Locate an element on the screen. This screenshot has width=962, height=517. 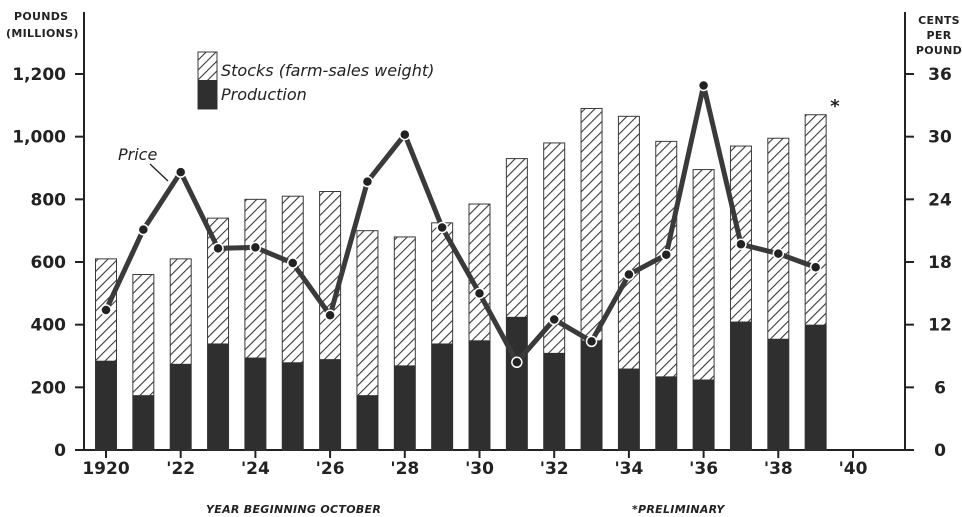
x-axis-label: YEAR BEGINNING OCTOBER is located at coordinates (293, 509).